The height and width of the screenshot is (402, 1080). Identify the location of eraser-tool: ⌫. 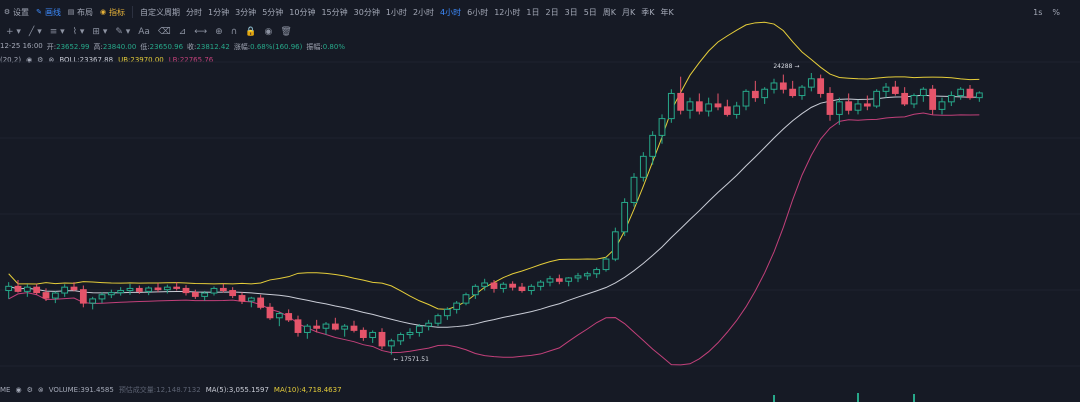
(164, 32).